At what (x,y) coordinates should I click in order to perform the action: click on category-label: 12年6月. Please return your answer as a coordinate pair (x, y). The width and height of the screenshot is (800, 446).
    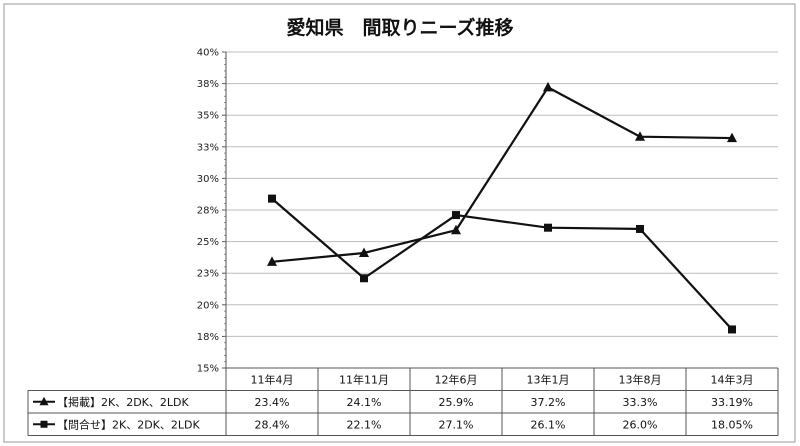
    Looking at the image, I should click on (456, 380).